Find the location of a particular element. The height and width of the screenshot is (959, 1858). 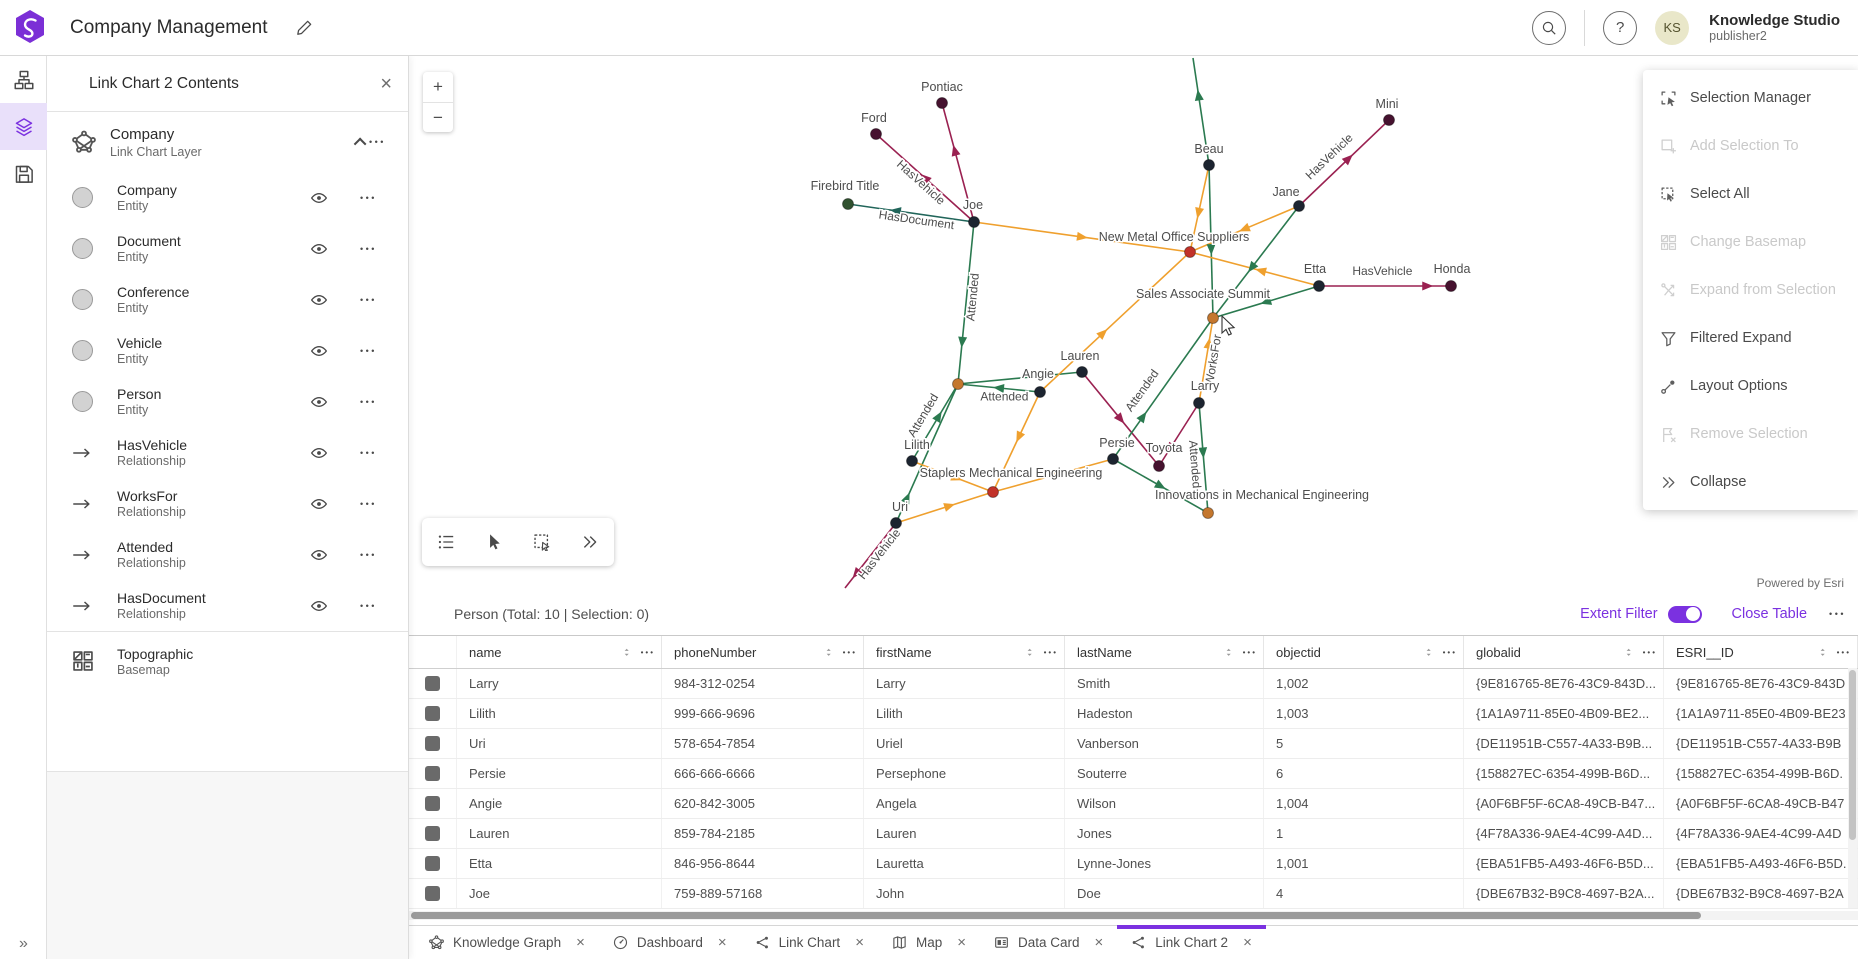

node-etta is located at coordinates (1319, 286).